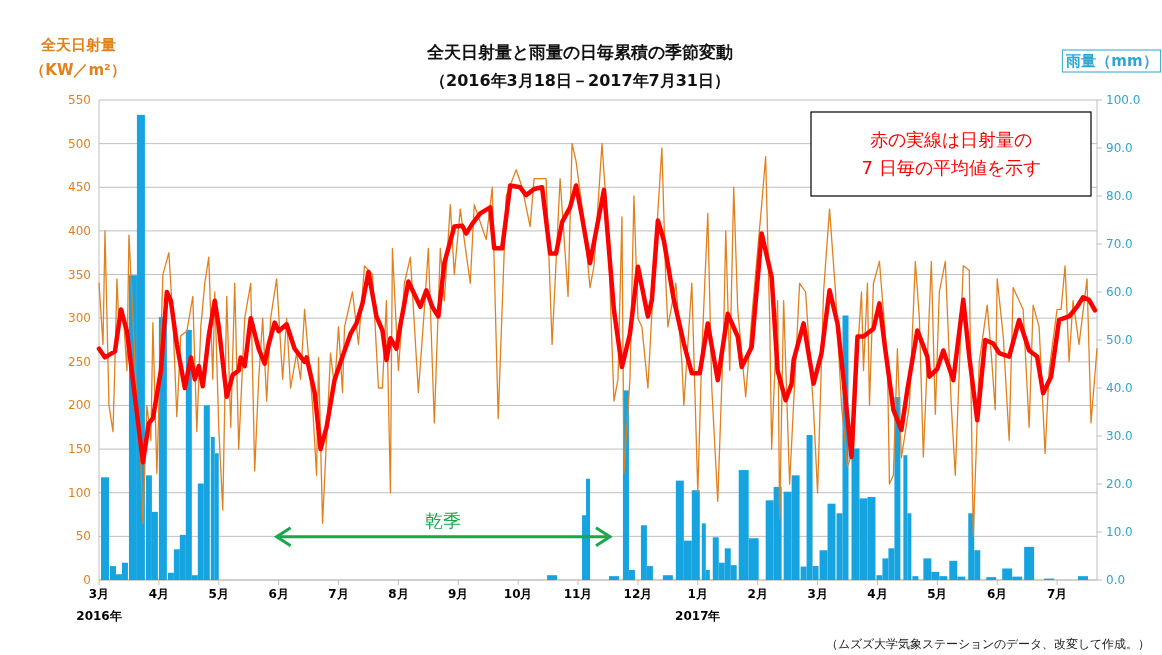 This screenshot has height=655, width=1162. I want to click on y2-tick-label: 40.0, so click(1119, 388).